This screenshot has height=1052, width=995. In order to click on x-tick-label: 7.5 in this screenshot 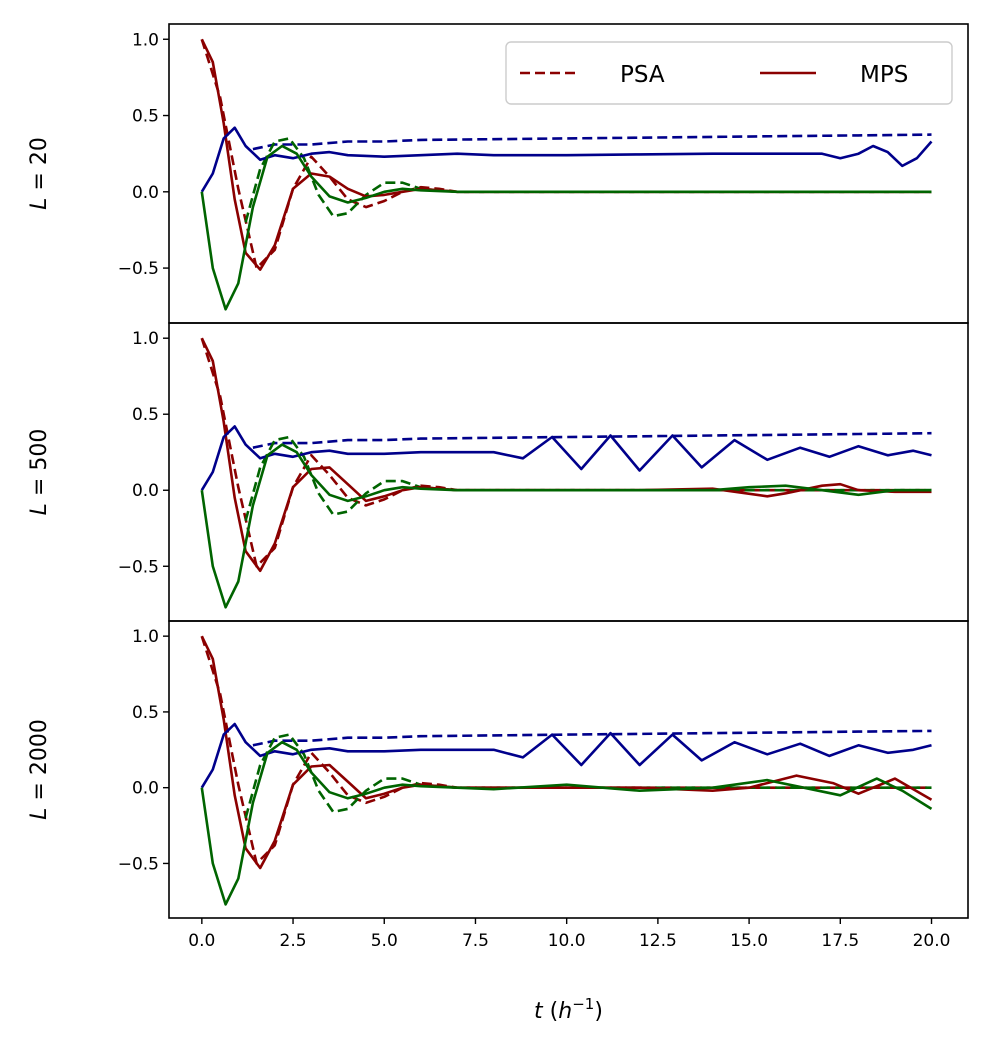, I will do `click(475, 941)`.